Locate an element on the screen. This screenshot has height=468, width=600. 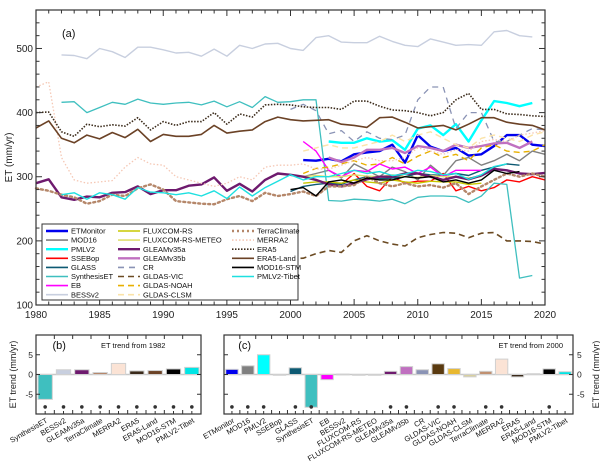
legend-item-gleamv35b: GLEAMv35b is located at coordinates (152, 258).